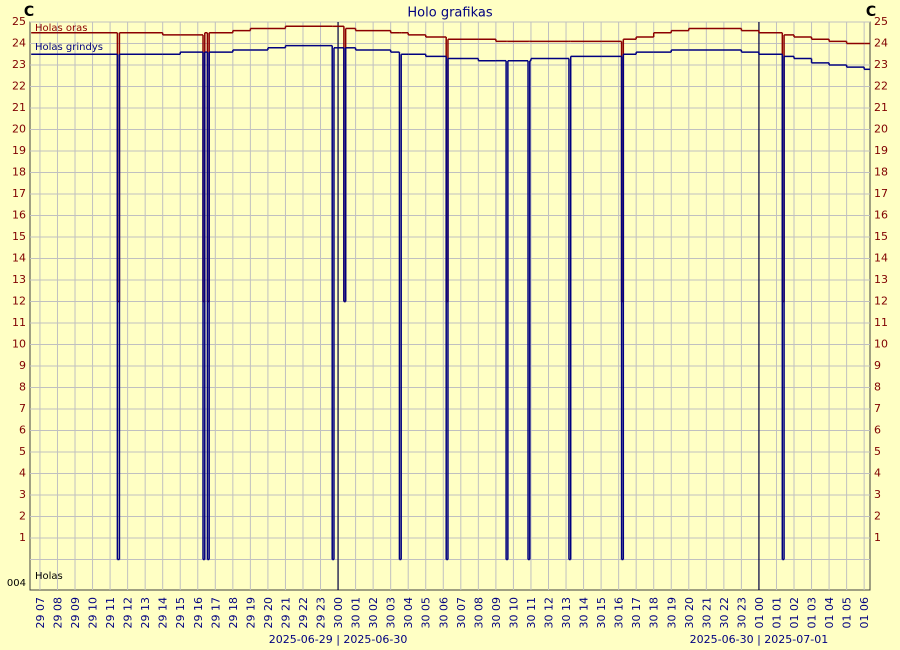 The height and width of the screenshot is (650, 900). Describe the element at coordinates (19, 43) in the screenshot. I see `y-tick-label: 24` at that location.